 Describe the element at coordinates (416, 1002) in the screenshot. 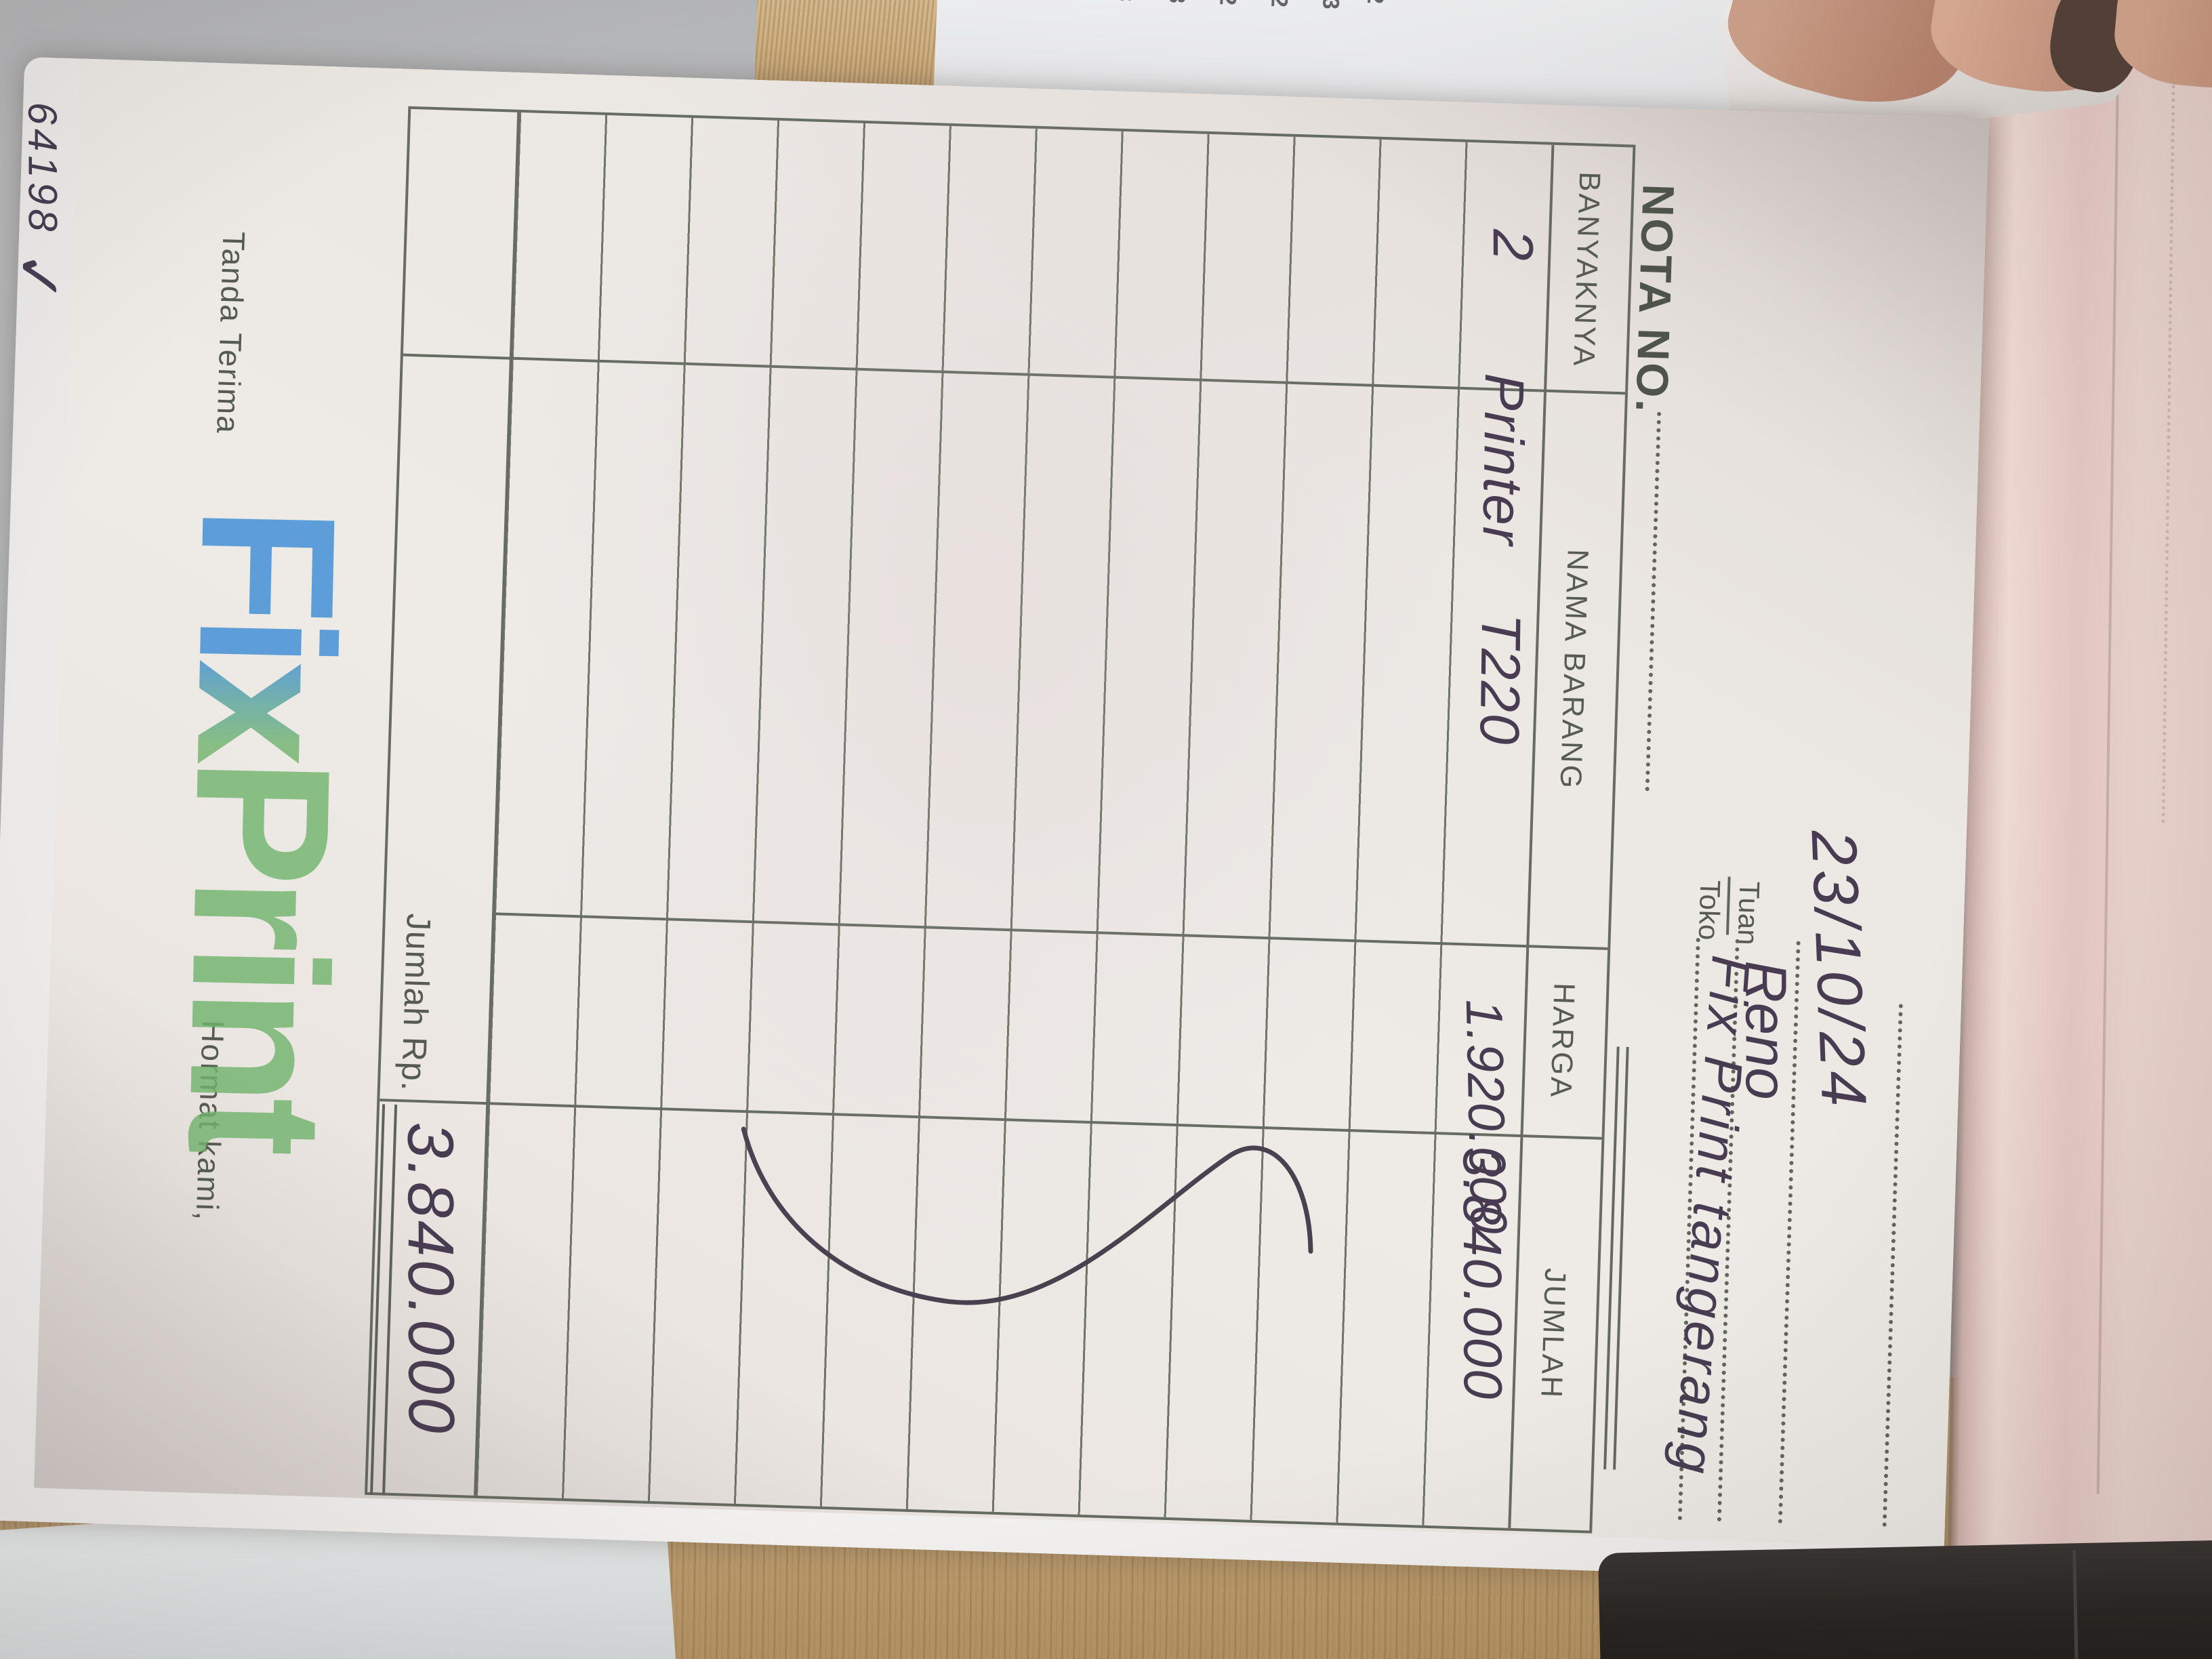

I see `jumlah-rp-label: Jumlah Rp.` at that location.